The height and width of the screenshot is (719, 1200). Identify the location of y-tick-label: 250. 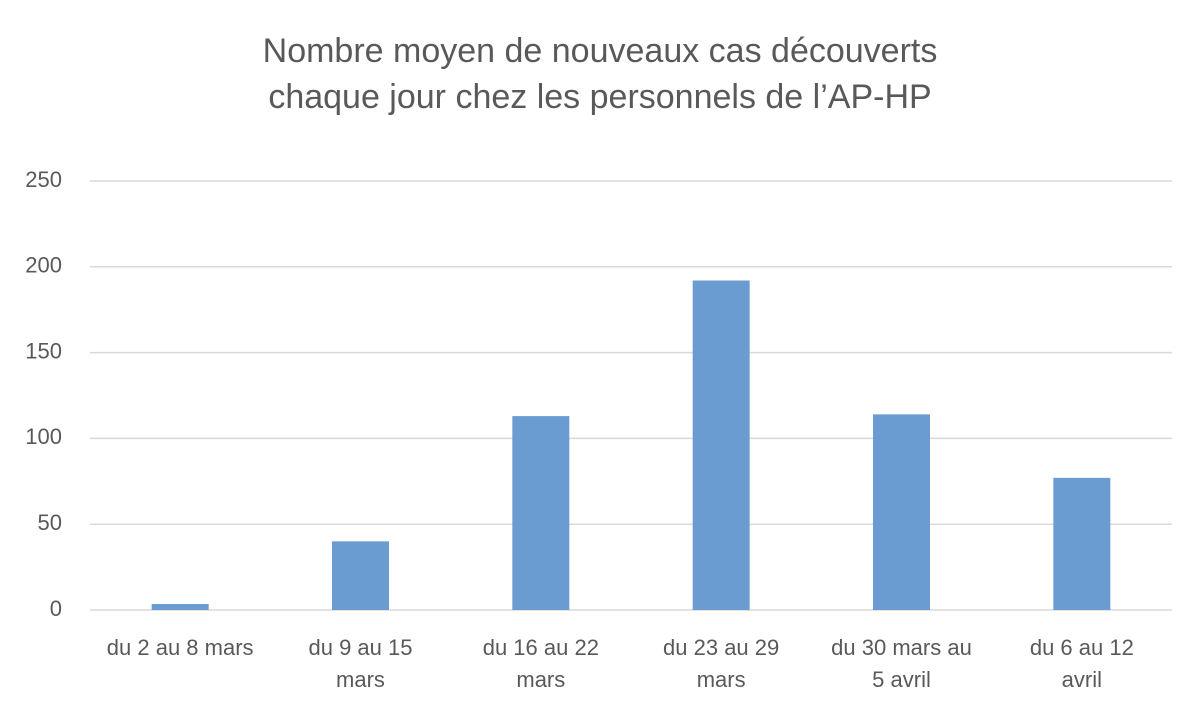
(43, 179).